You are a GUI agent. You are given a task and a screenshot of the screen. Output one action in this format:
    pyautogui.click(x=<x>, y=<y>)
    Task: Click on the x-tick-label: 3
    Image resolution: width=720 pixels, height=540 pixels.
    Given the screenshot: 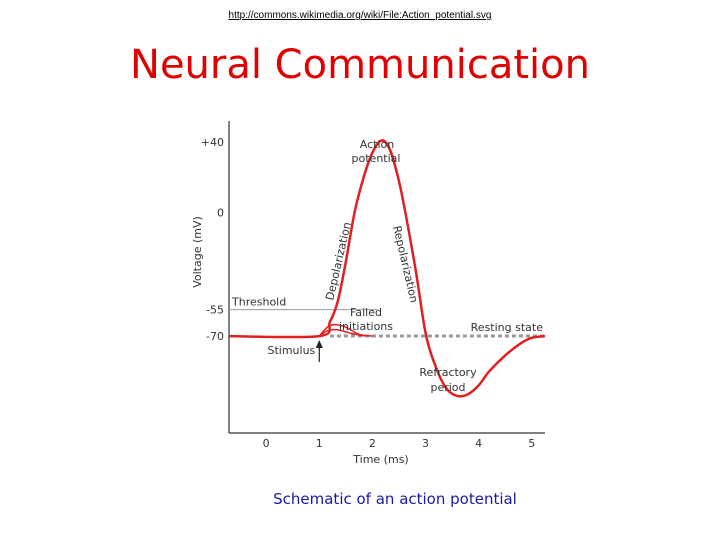 What is the action you would take?
    pyautogui.click(x=425, y=443)
    